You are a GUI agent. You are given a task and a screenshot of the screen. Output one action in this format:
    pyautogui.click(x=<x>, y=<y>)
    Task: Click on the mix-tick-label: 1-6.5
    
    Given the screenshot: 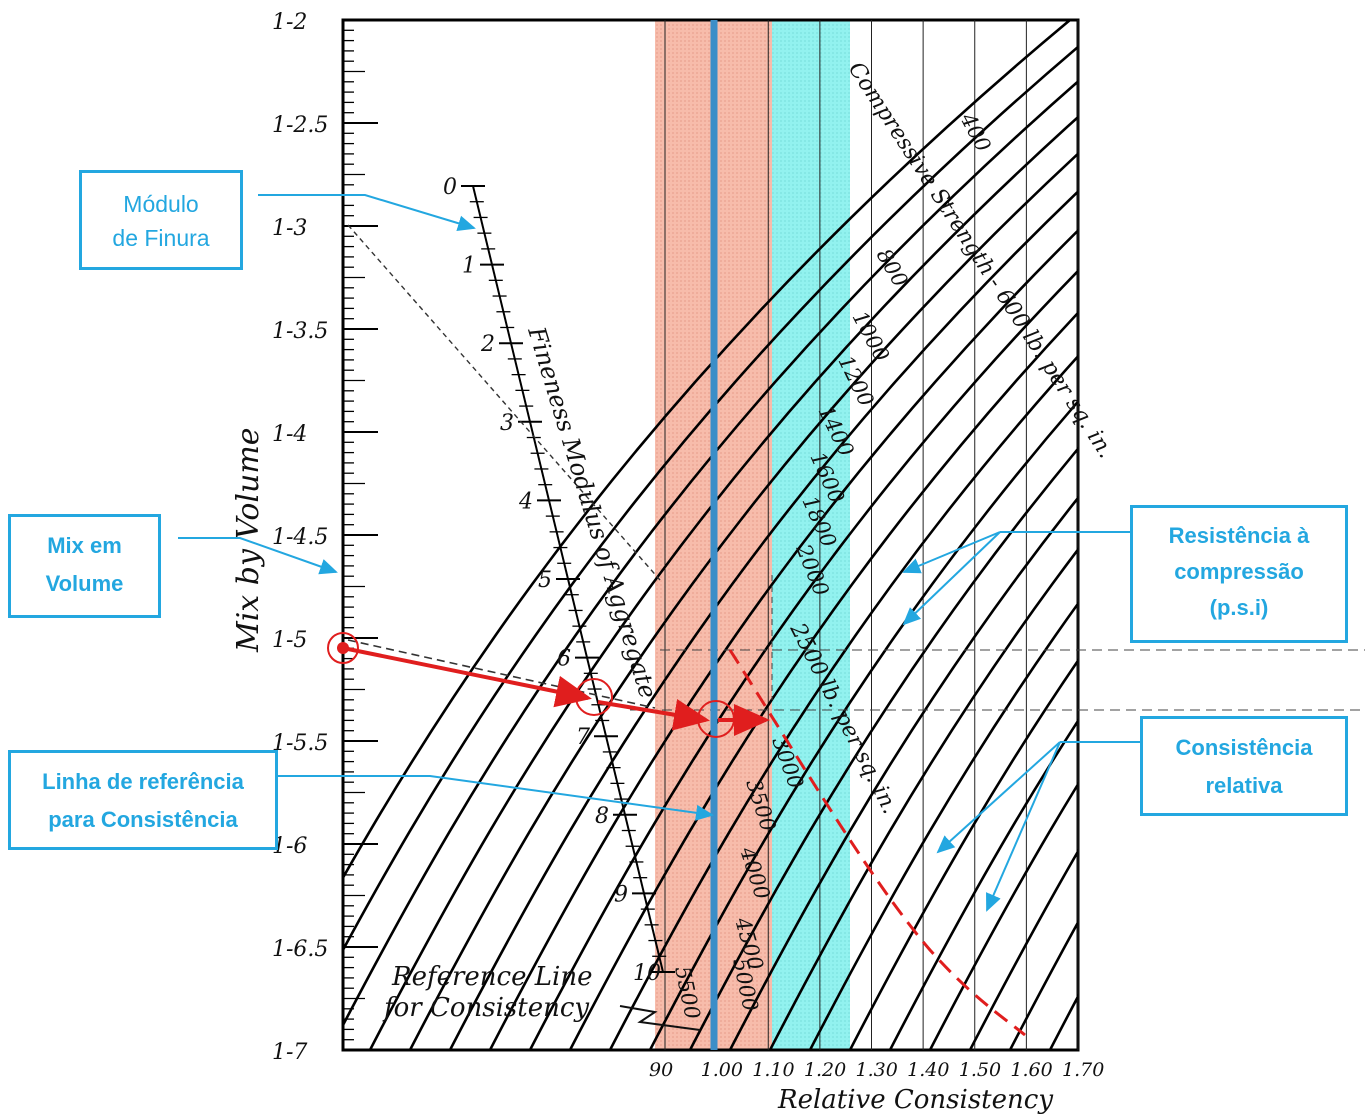 What is the action you would take?
    pyautogui.click(x=300, y=949)
    